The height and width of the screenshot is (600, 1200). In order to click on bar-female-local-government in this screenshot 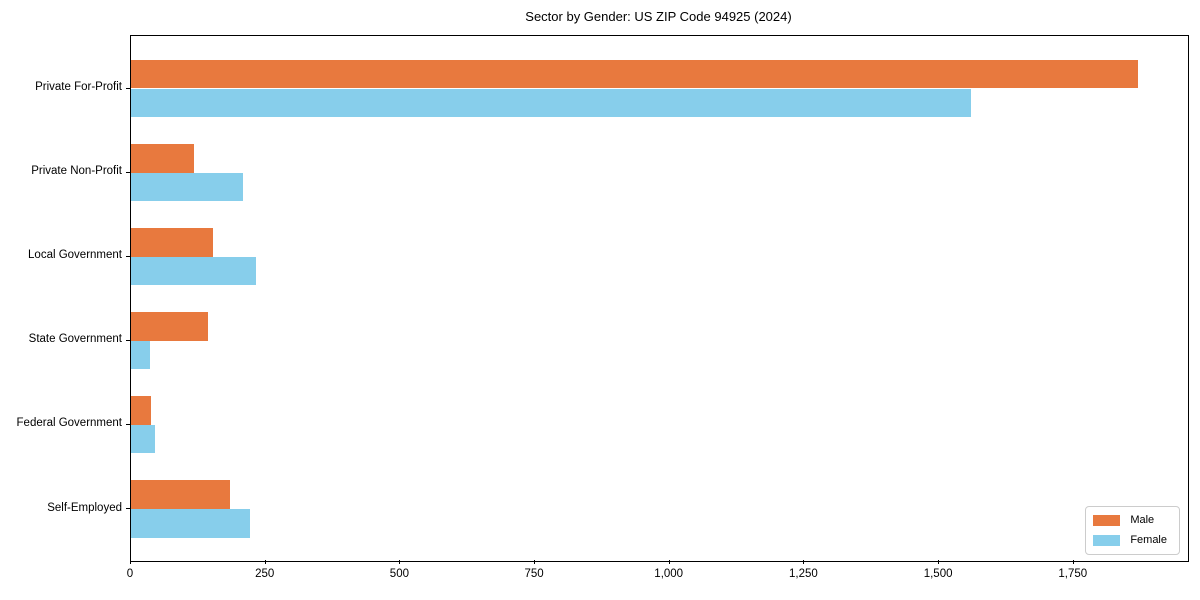, I will do `click(193, 271)`.